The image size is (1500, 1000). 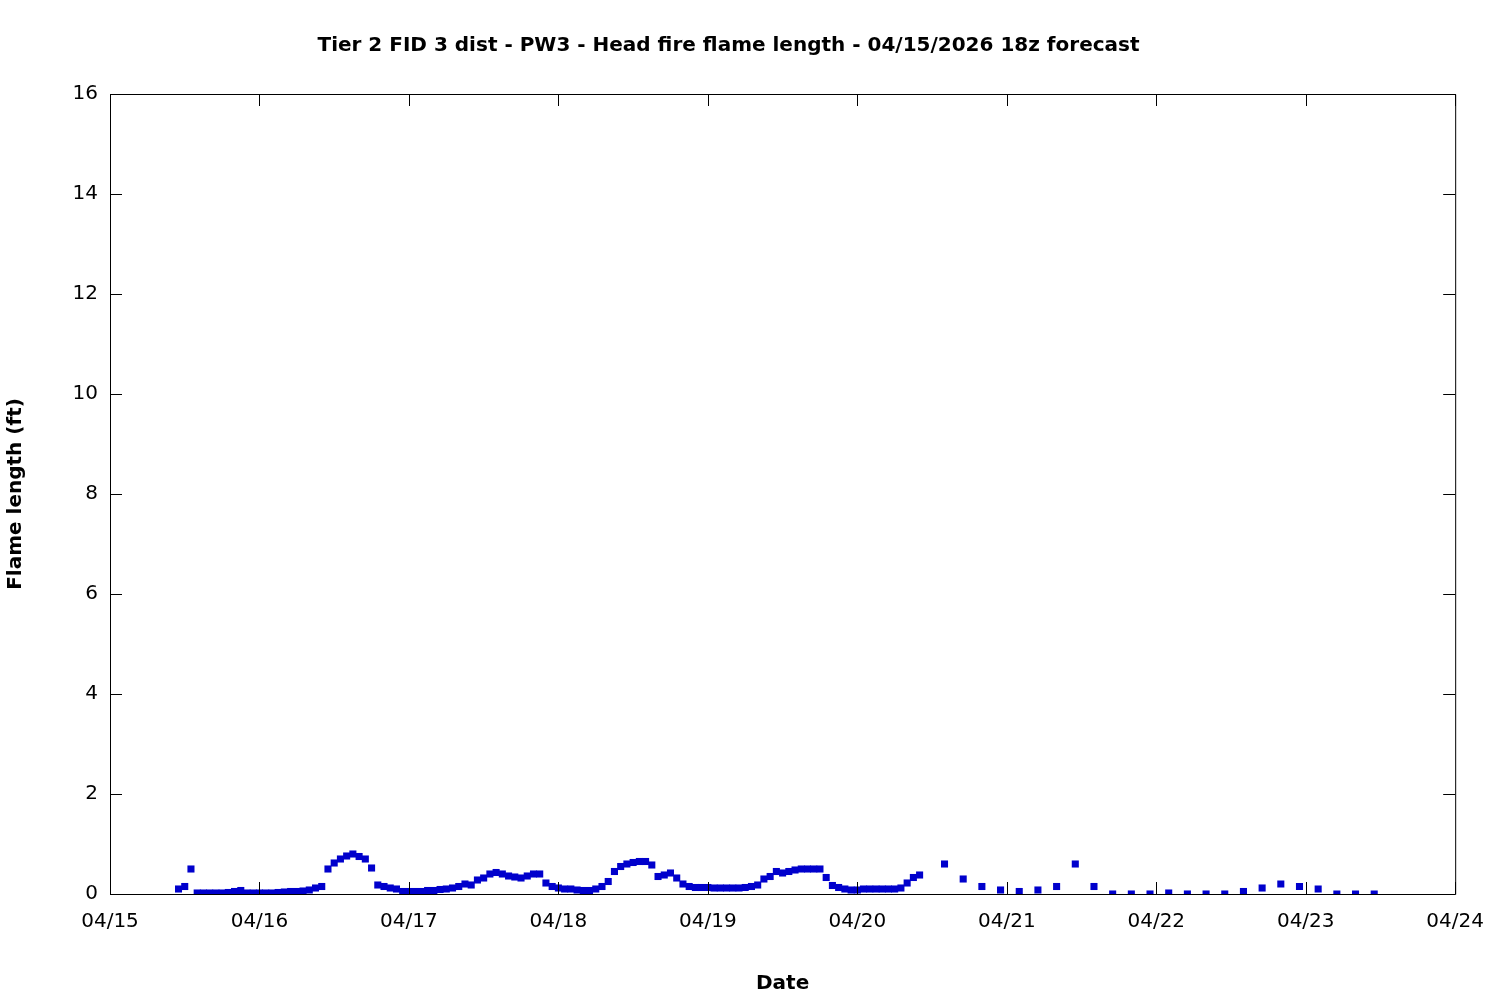 I want to click on y-tick-label: 12, so click(x=85, y=292).